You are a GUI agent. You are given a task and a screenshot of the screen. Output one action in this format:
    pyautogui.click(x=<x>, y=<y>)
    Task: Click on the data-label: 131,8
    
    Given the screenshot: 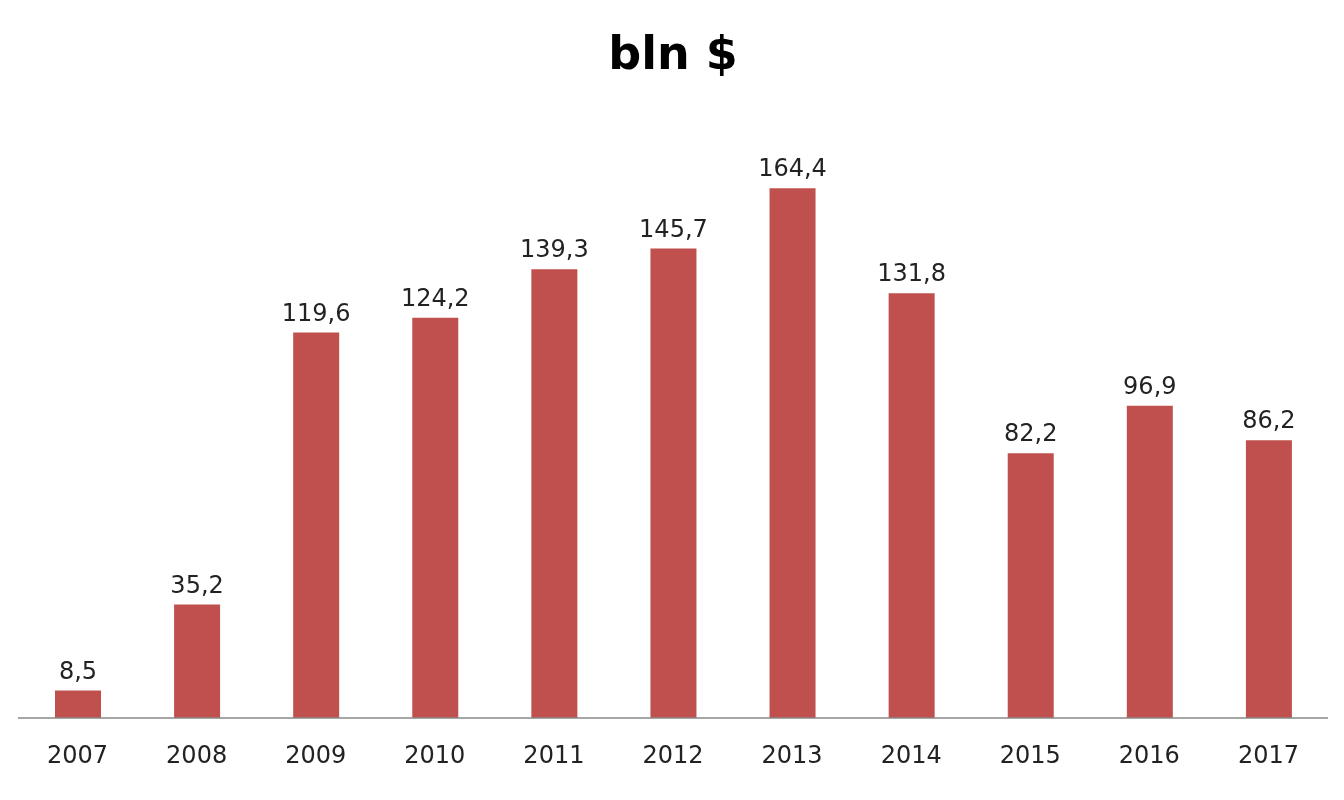 What is the action you would take?
    pyautogui.click(x=911, y=273)
    